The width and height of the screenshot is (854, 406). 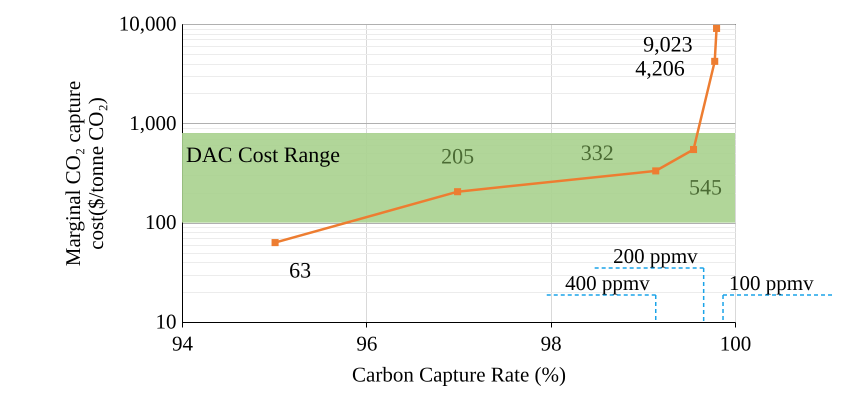 What do you see at coordinates (771, 283) in the screenshot?
I see `ref-line-label: 100 ppmv` at bounding box center [771, 283].